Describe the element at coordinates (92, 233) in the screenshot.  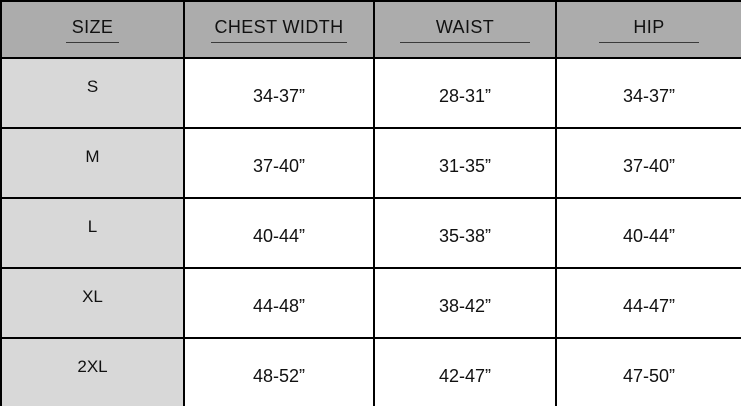
I see `size-cell: L` at that location.